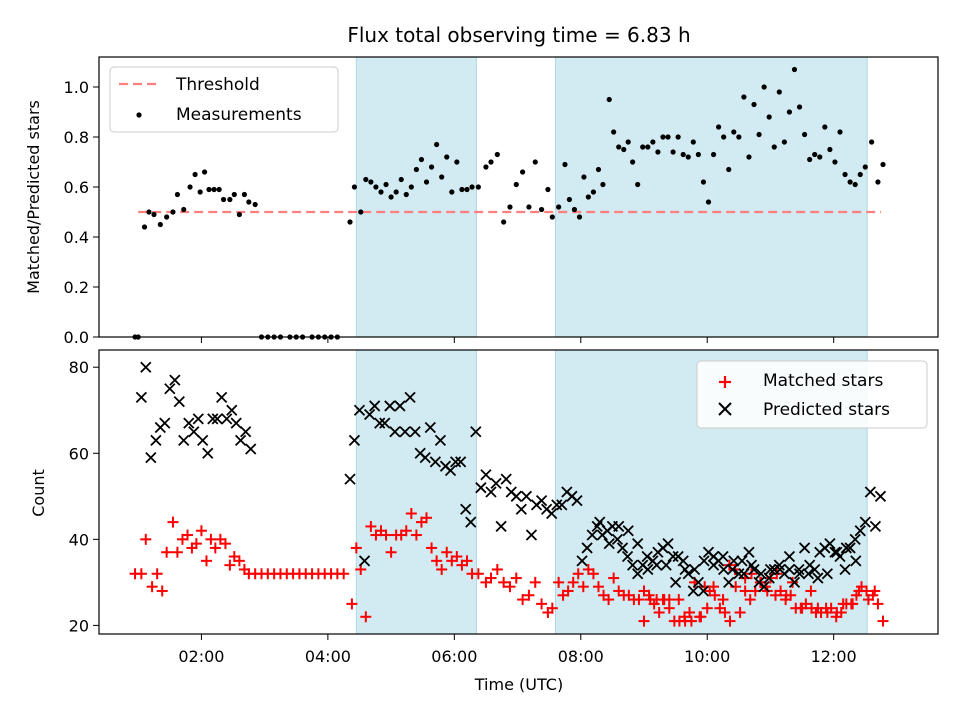  I want to click on x-tick-label: 08:00, so click(581, 656).